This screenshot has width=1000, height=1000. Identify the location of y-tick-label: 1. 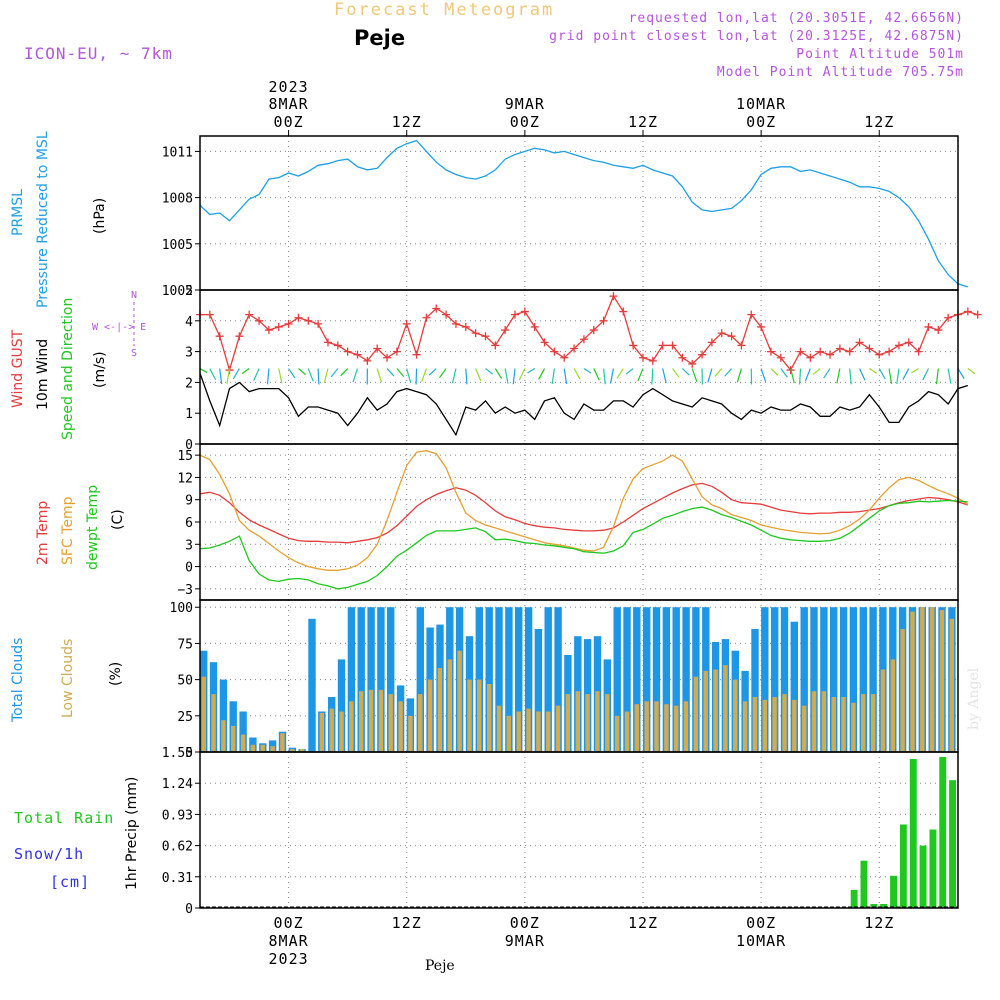
(189, 414).